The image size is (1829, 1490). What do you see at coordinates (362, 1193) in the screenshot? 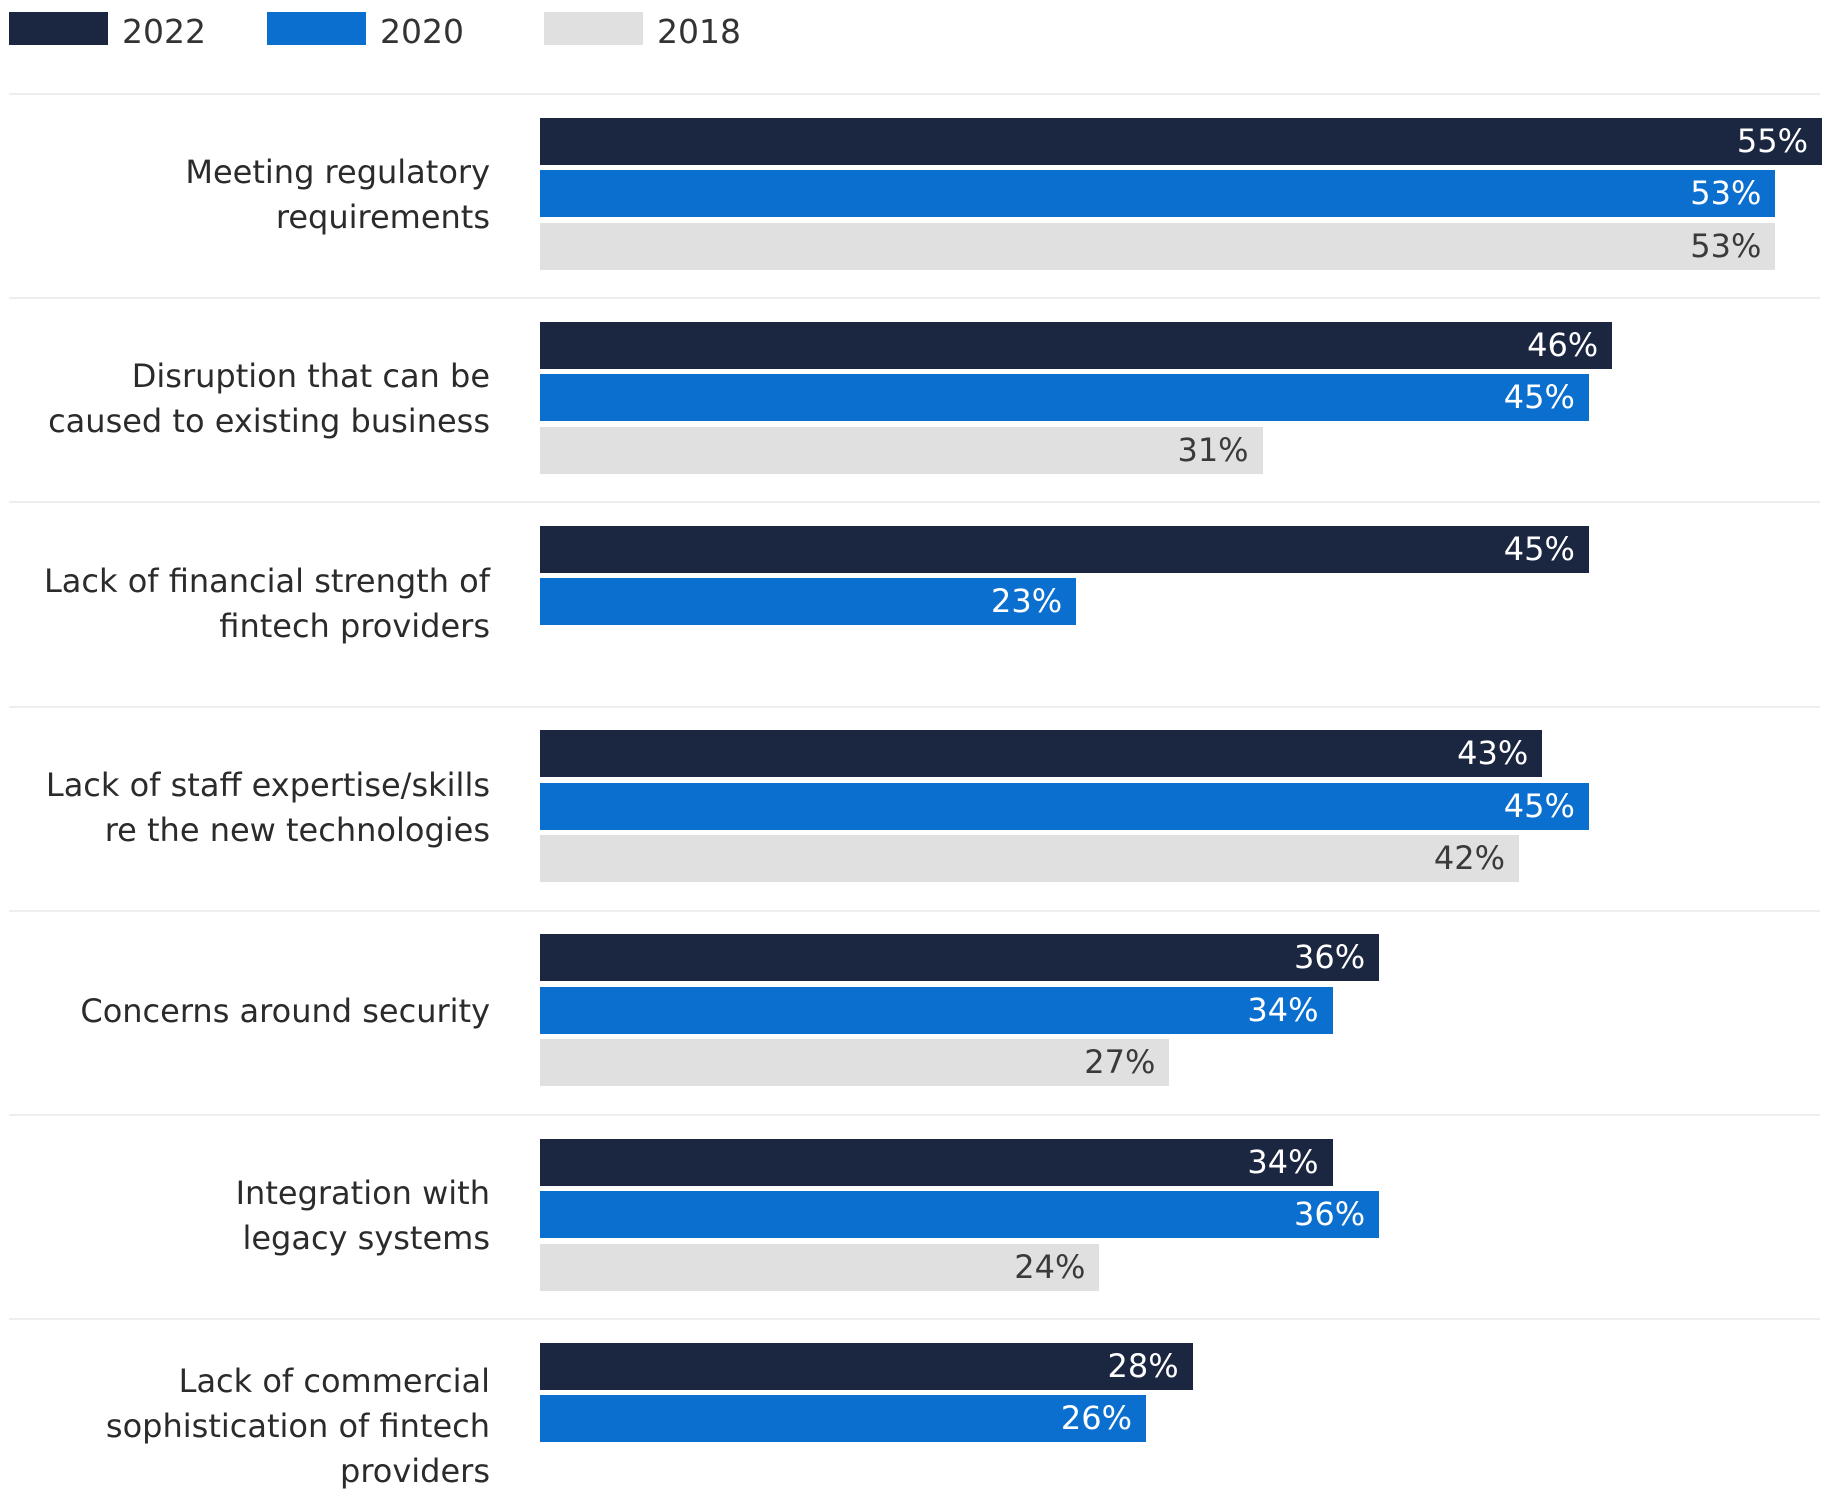
I see `category-label: Integration with` at bounding box center [362, 1193].